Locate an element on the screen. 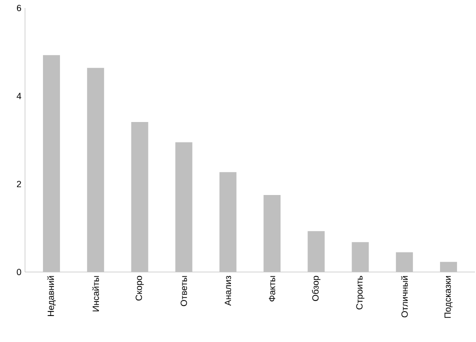 Image resolution: width=476 pixels, height=342 pixels. y-tick-label: 2 is located at coordinates (19, 184).